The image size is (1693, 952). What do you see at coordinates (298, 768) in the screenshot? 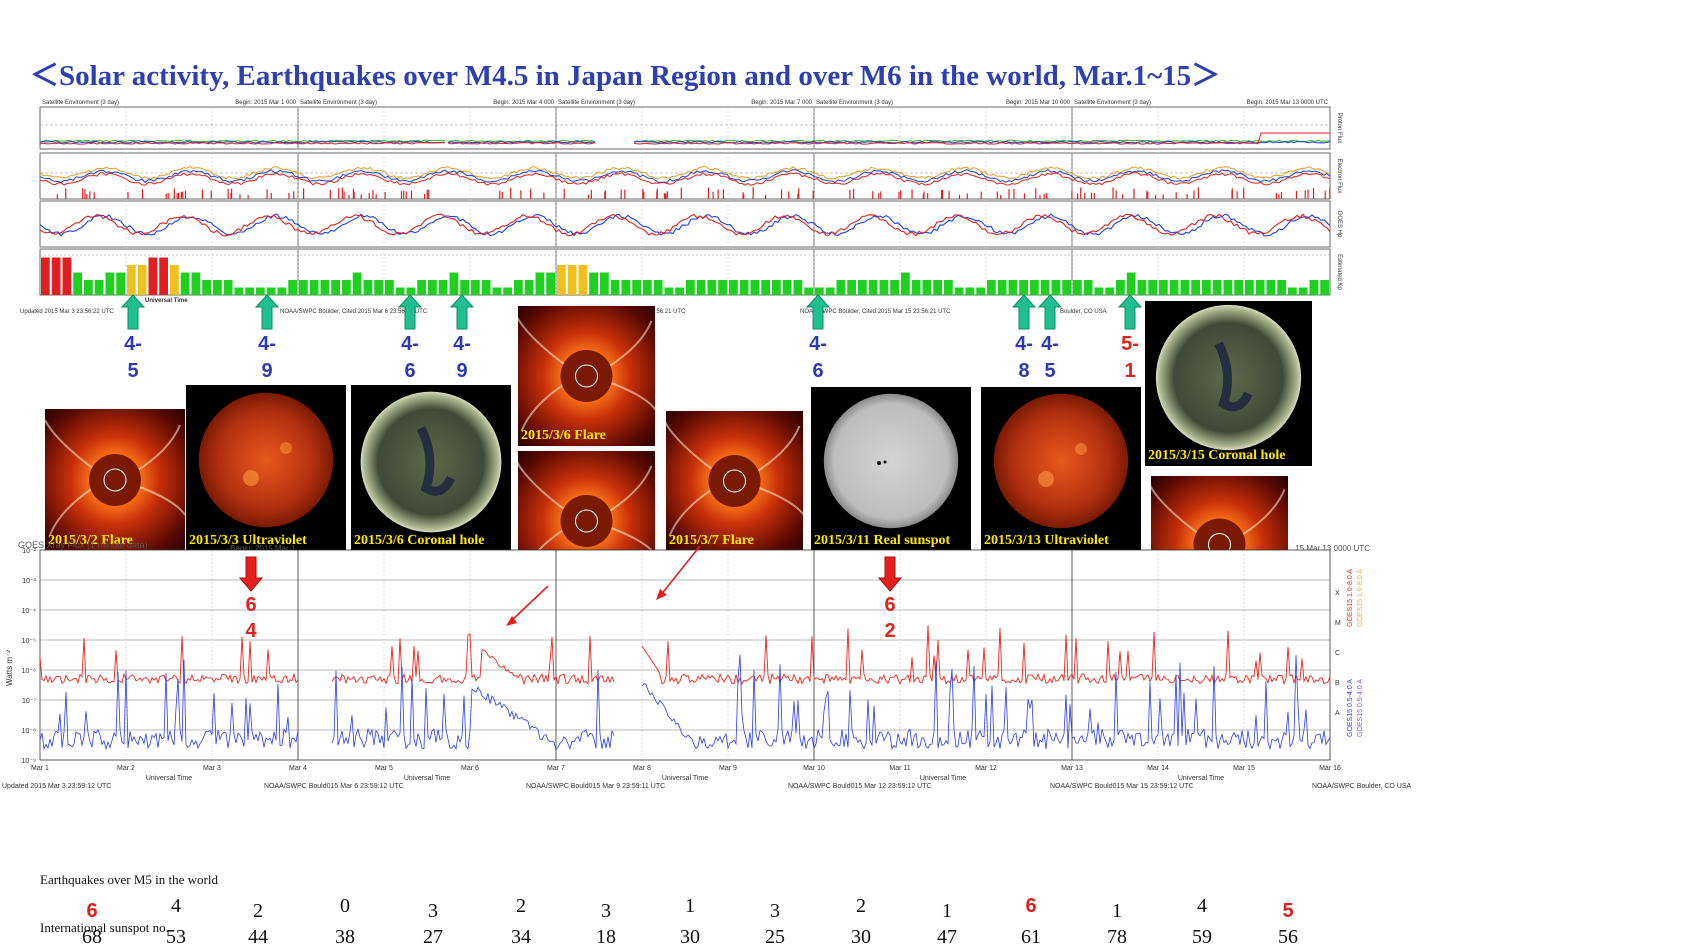
I see `xray-day-label: Mar 4` at bounding box center [298, 768].